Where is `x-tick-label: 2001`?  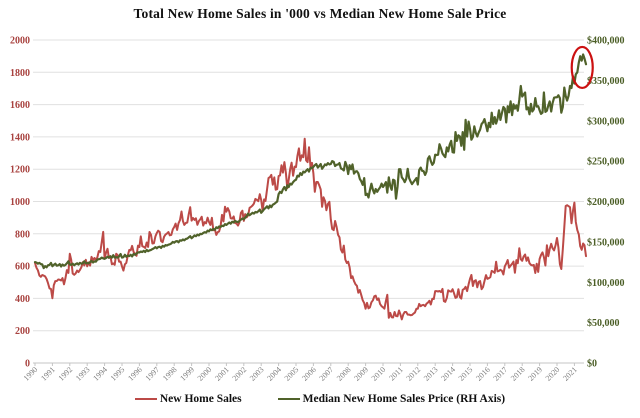 x-tick-label: 2001 is located at coordinates (222, 374).